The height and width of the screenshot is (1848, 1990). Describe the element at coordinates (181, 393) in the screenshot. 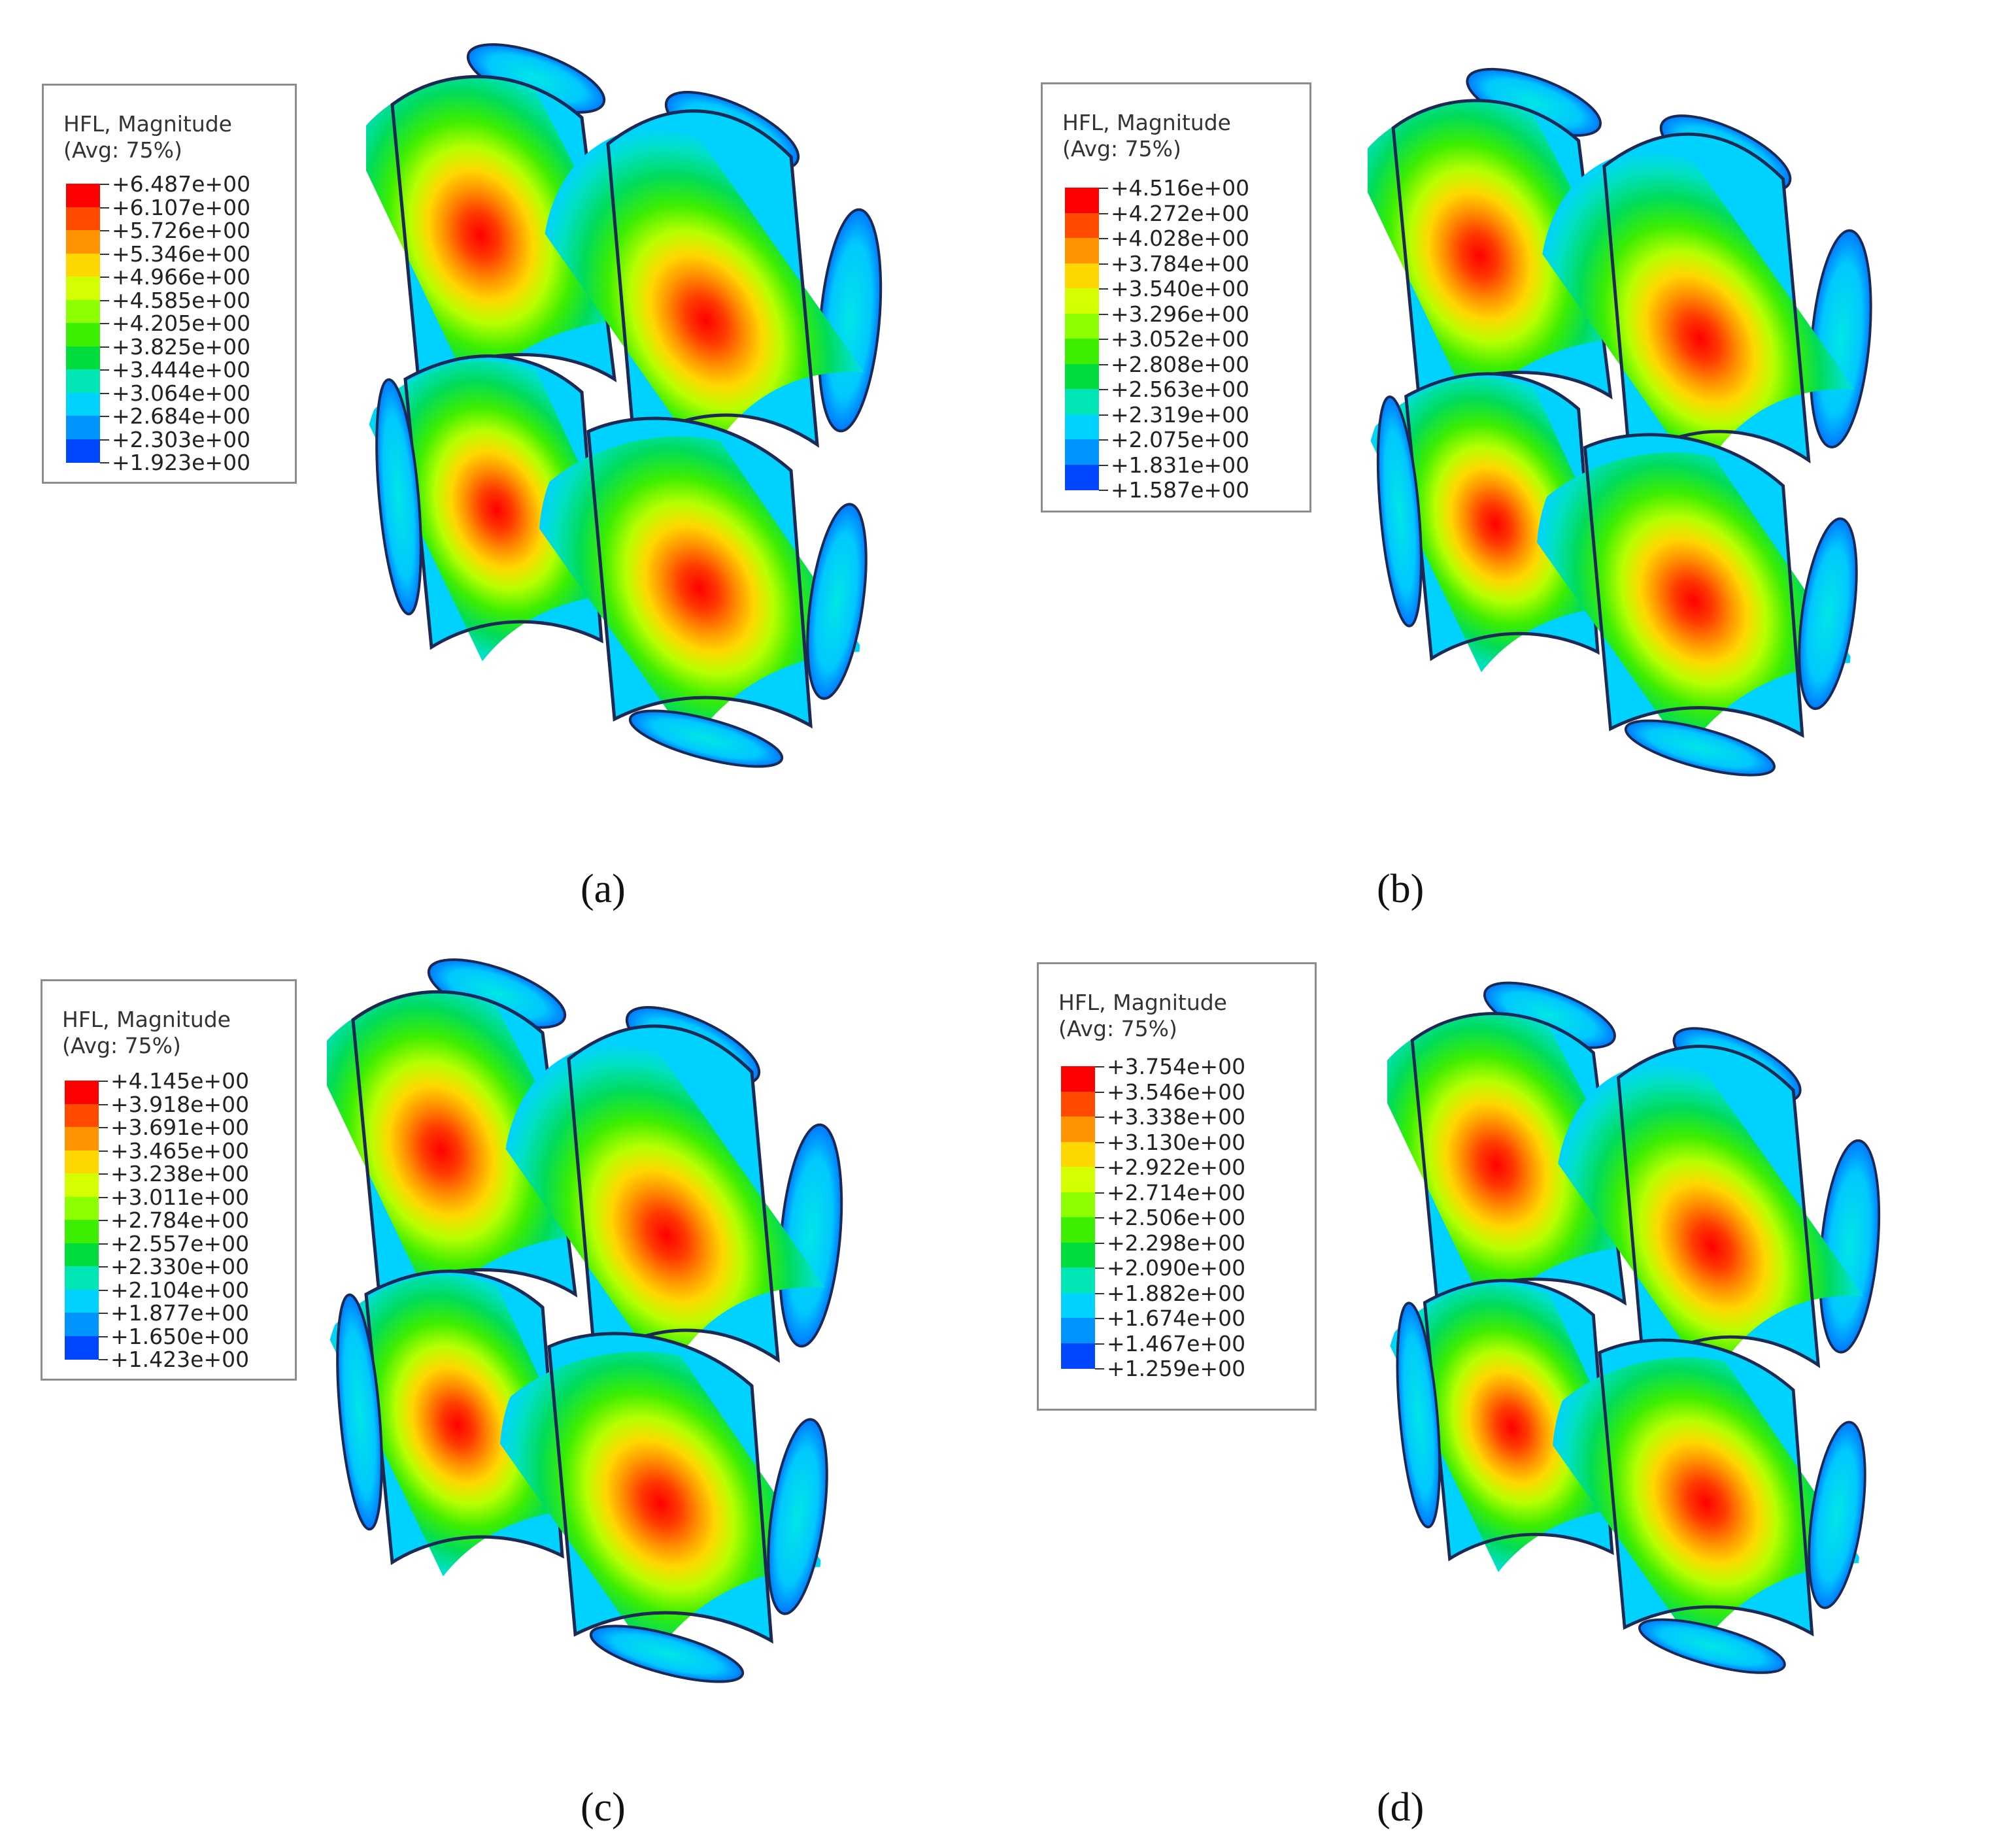

I see `scale-value-label: +3.064e+00` at that location.